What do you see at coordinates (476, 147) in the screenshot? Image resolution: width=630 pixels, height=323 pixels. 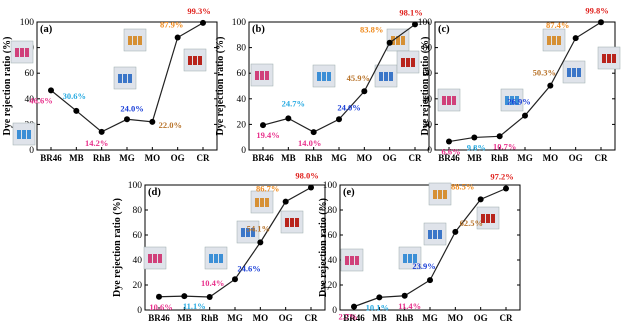 I see `data-label: 9.8%` at bounding box center [476, 147].